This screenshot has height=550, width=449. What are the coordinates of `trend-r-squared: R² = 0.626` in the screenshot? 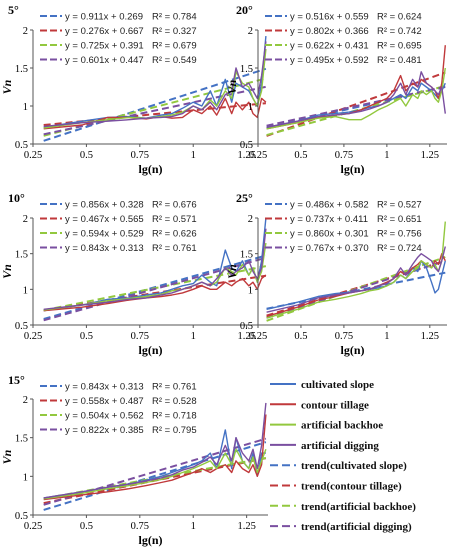 It's located at (174, 234).